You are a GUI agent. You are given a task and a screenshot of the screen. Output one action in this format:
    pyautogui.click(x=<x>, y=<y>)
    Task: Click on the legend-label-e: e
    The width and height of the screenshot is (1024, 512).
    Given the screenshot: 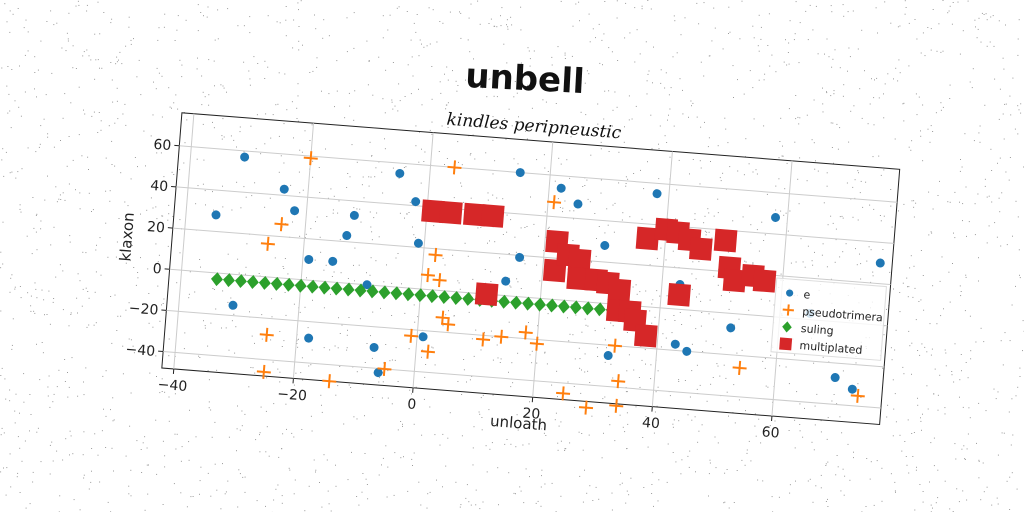 What is the action you would take?
    pyautogui.click(x=807, y=295)
    